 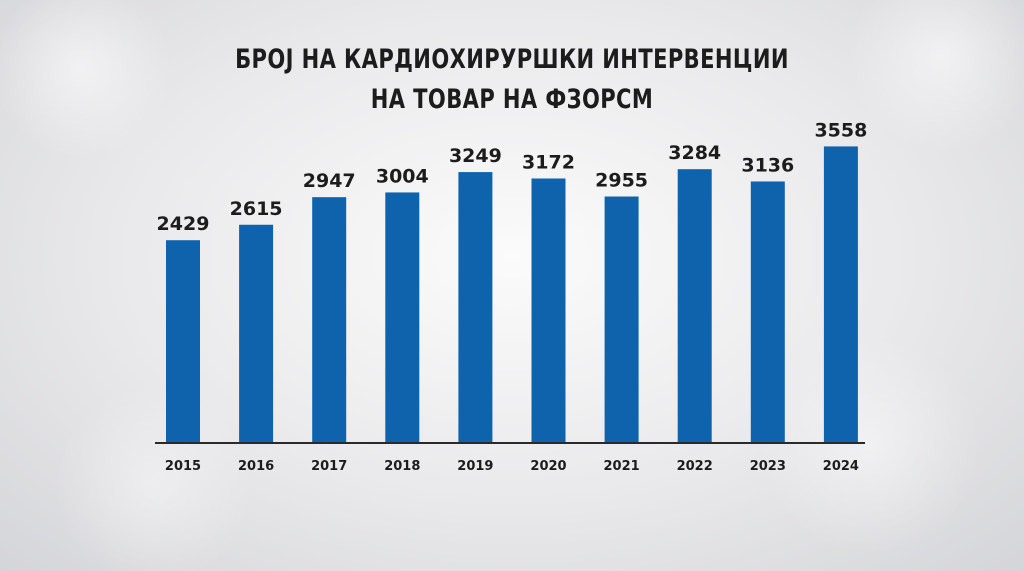 What do you see at coordinates (694, 153) in the screenshot?
I see `value-label-2022: 3284` at bounding box center [694, 153].